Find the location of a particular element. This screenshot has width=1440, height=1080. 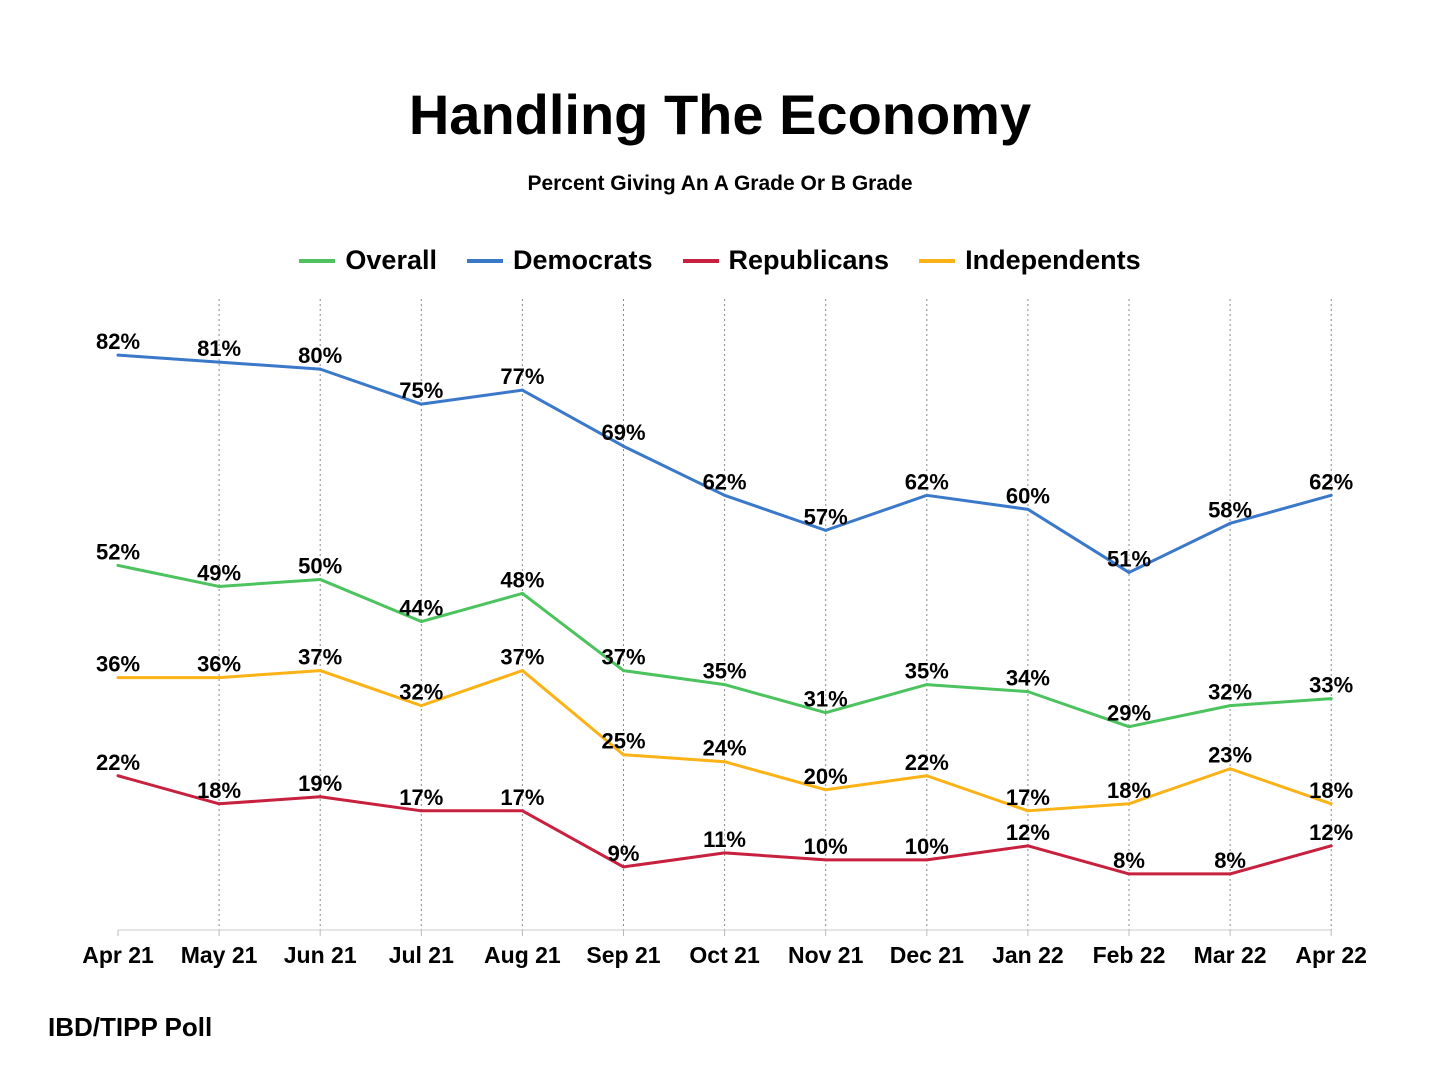

legend-item-democrats: Democrats is located at coordinates (559, 260).